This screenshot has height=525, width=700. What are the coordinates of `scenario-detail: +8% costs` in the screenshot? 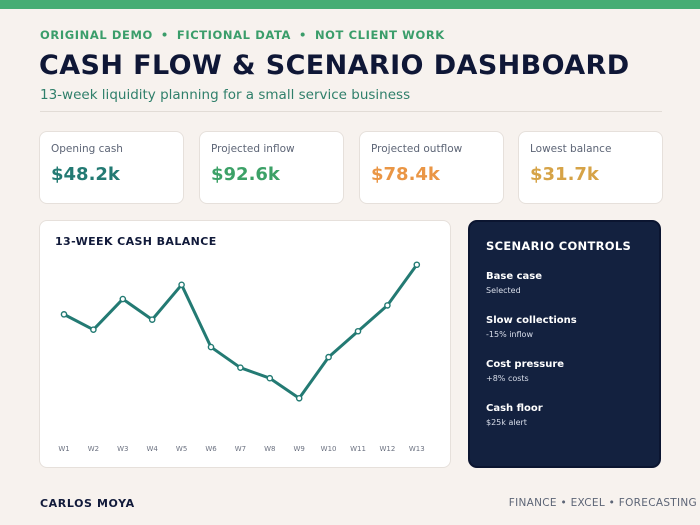 It's located at (507, 378).